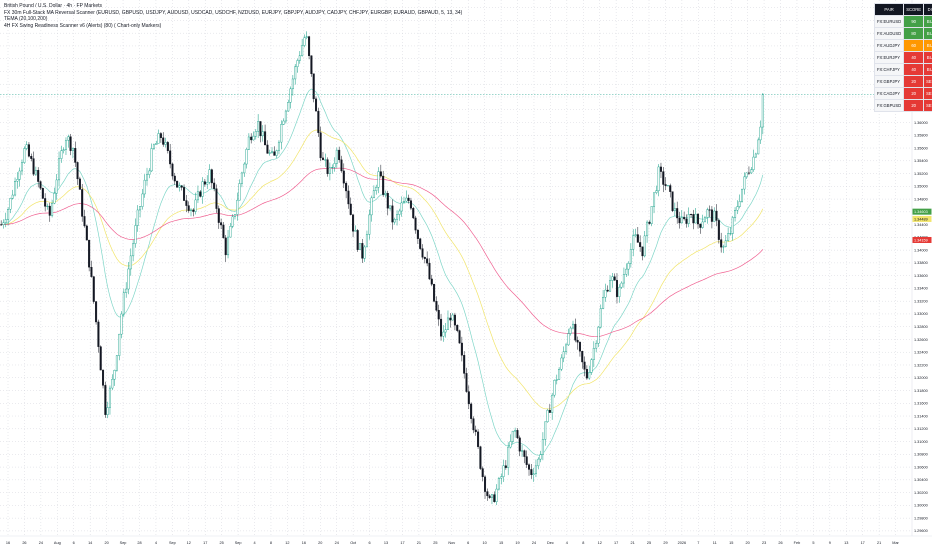  Describe the element at coordinates (797, 543) in the screenshot. I see `x-tick-label: Feb` at that location.